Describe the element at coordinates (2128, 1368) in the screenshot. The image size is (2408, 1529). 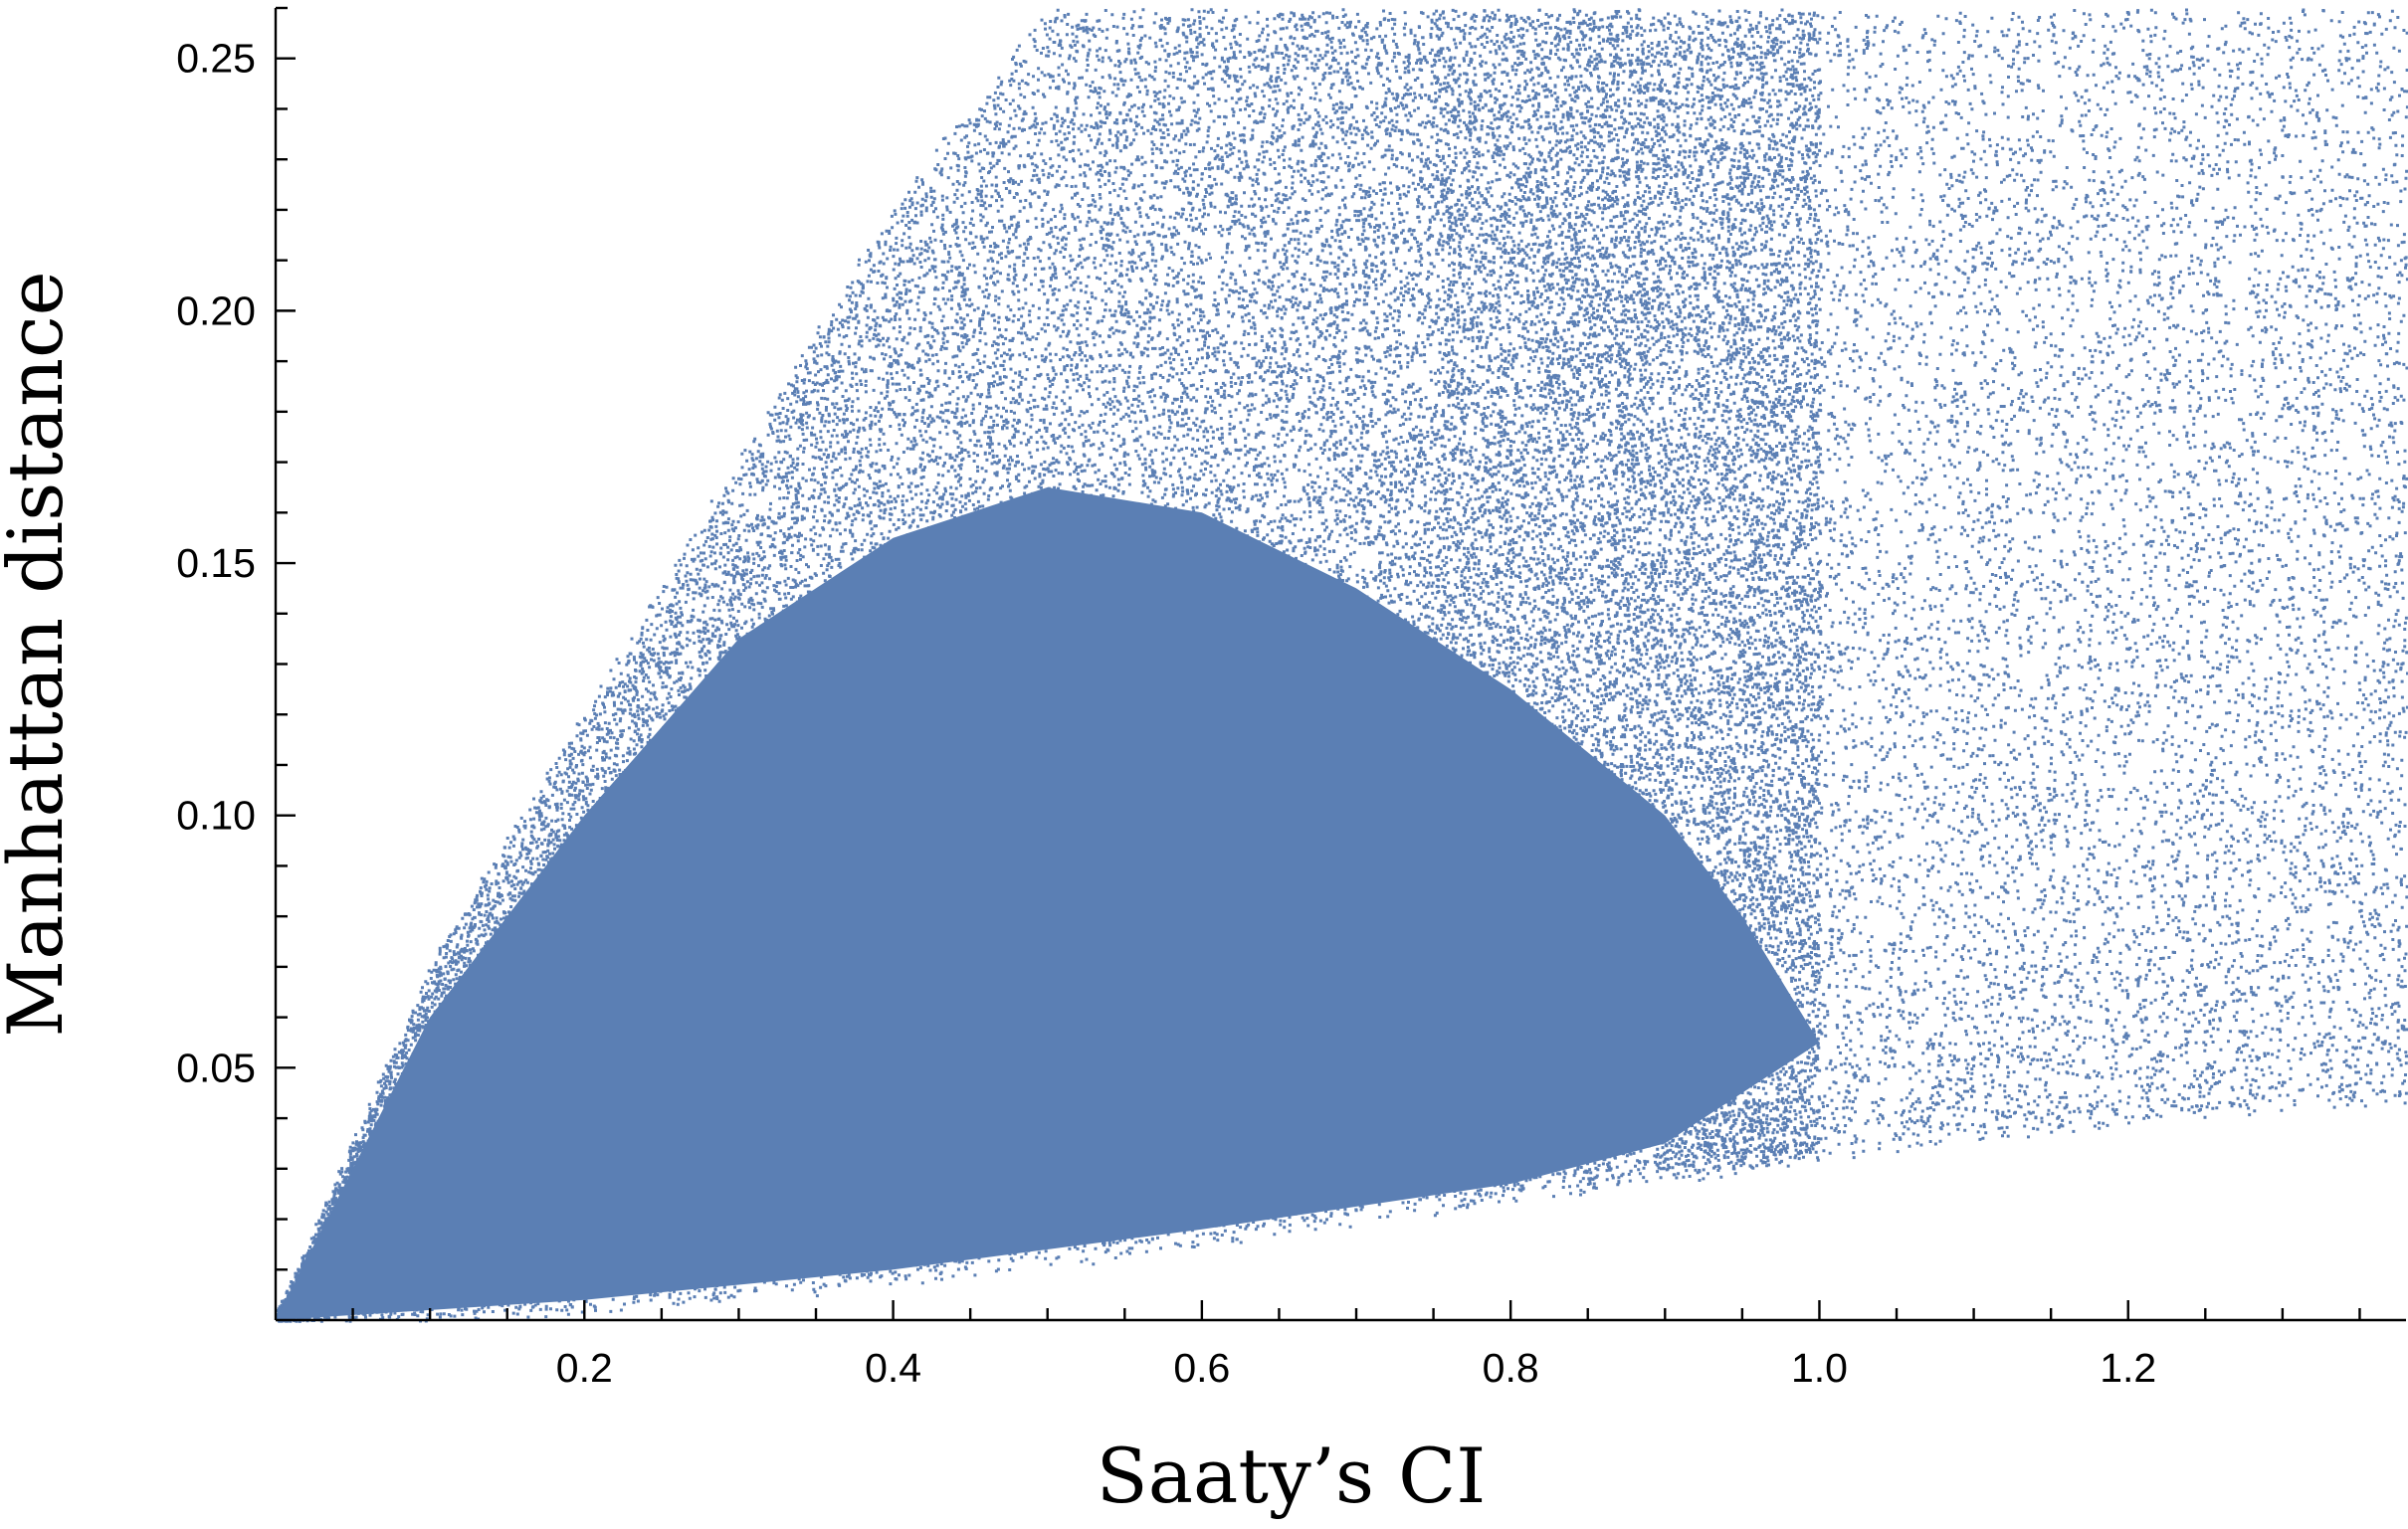
I see `x-tick-label: 1.2` at that location.